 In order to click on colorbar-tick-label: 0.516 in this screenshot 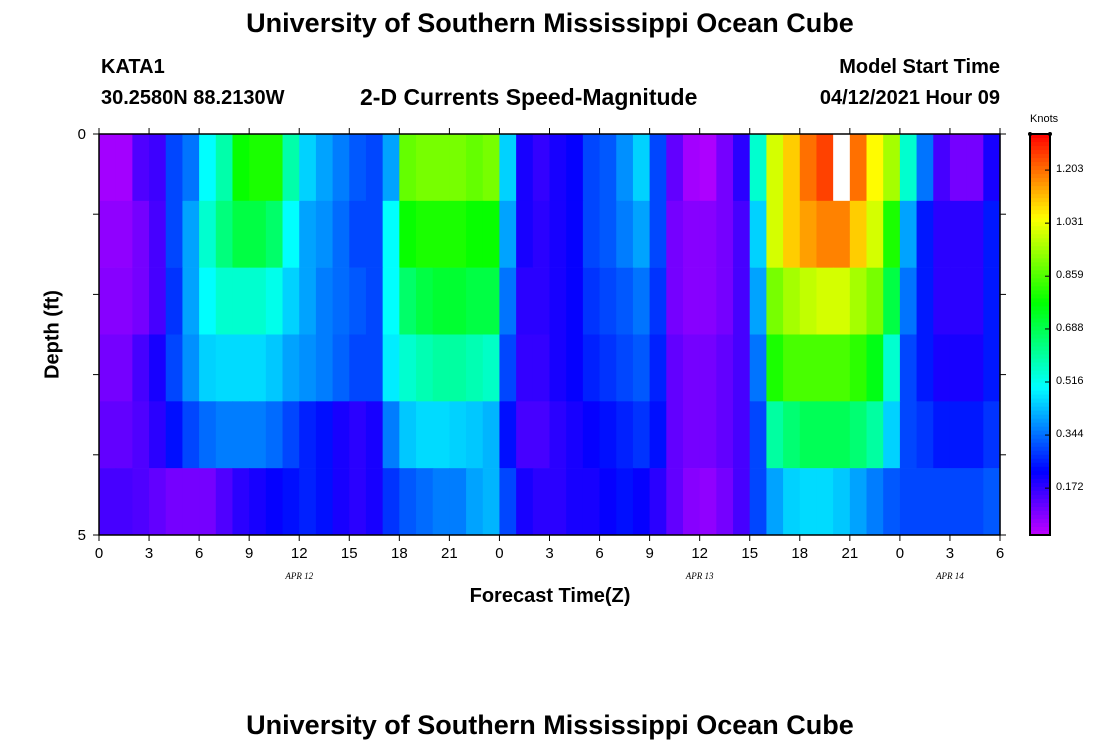, I will do `click(1070, 381)`.